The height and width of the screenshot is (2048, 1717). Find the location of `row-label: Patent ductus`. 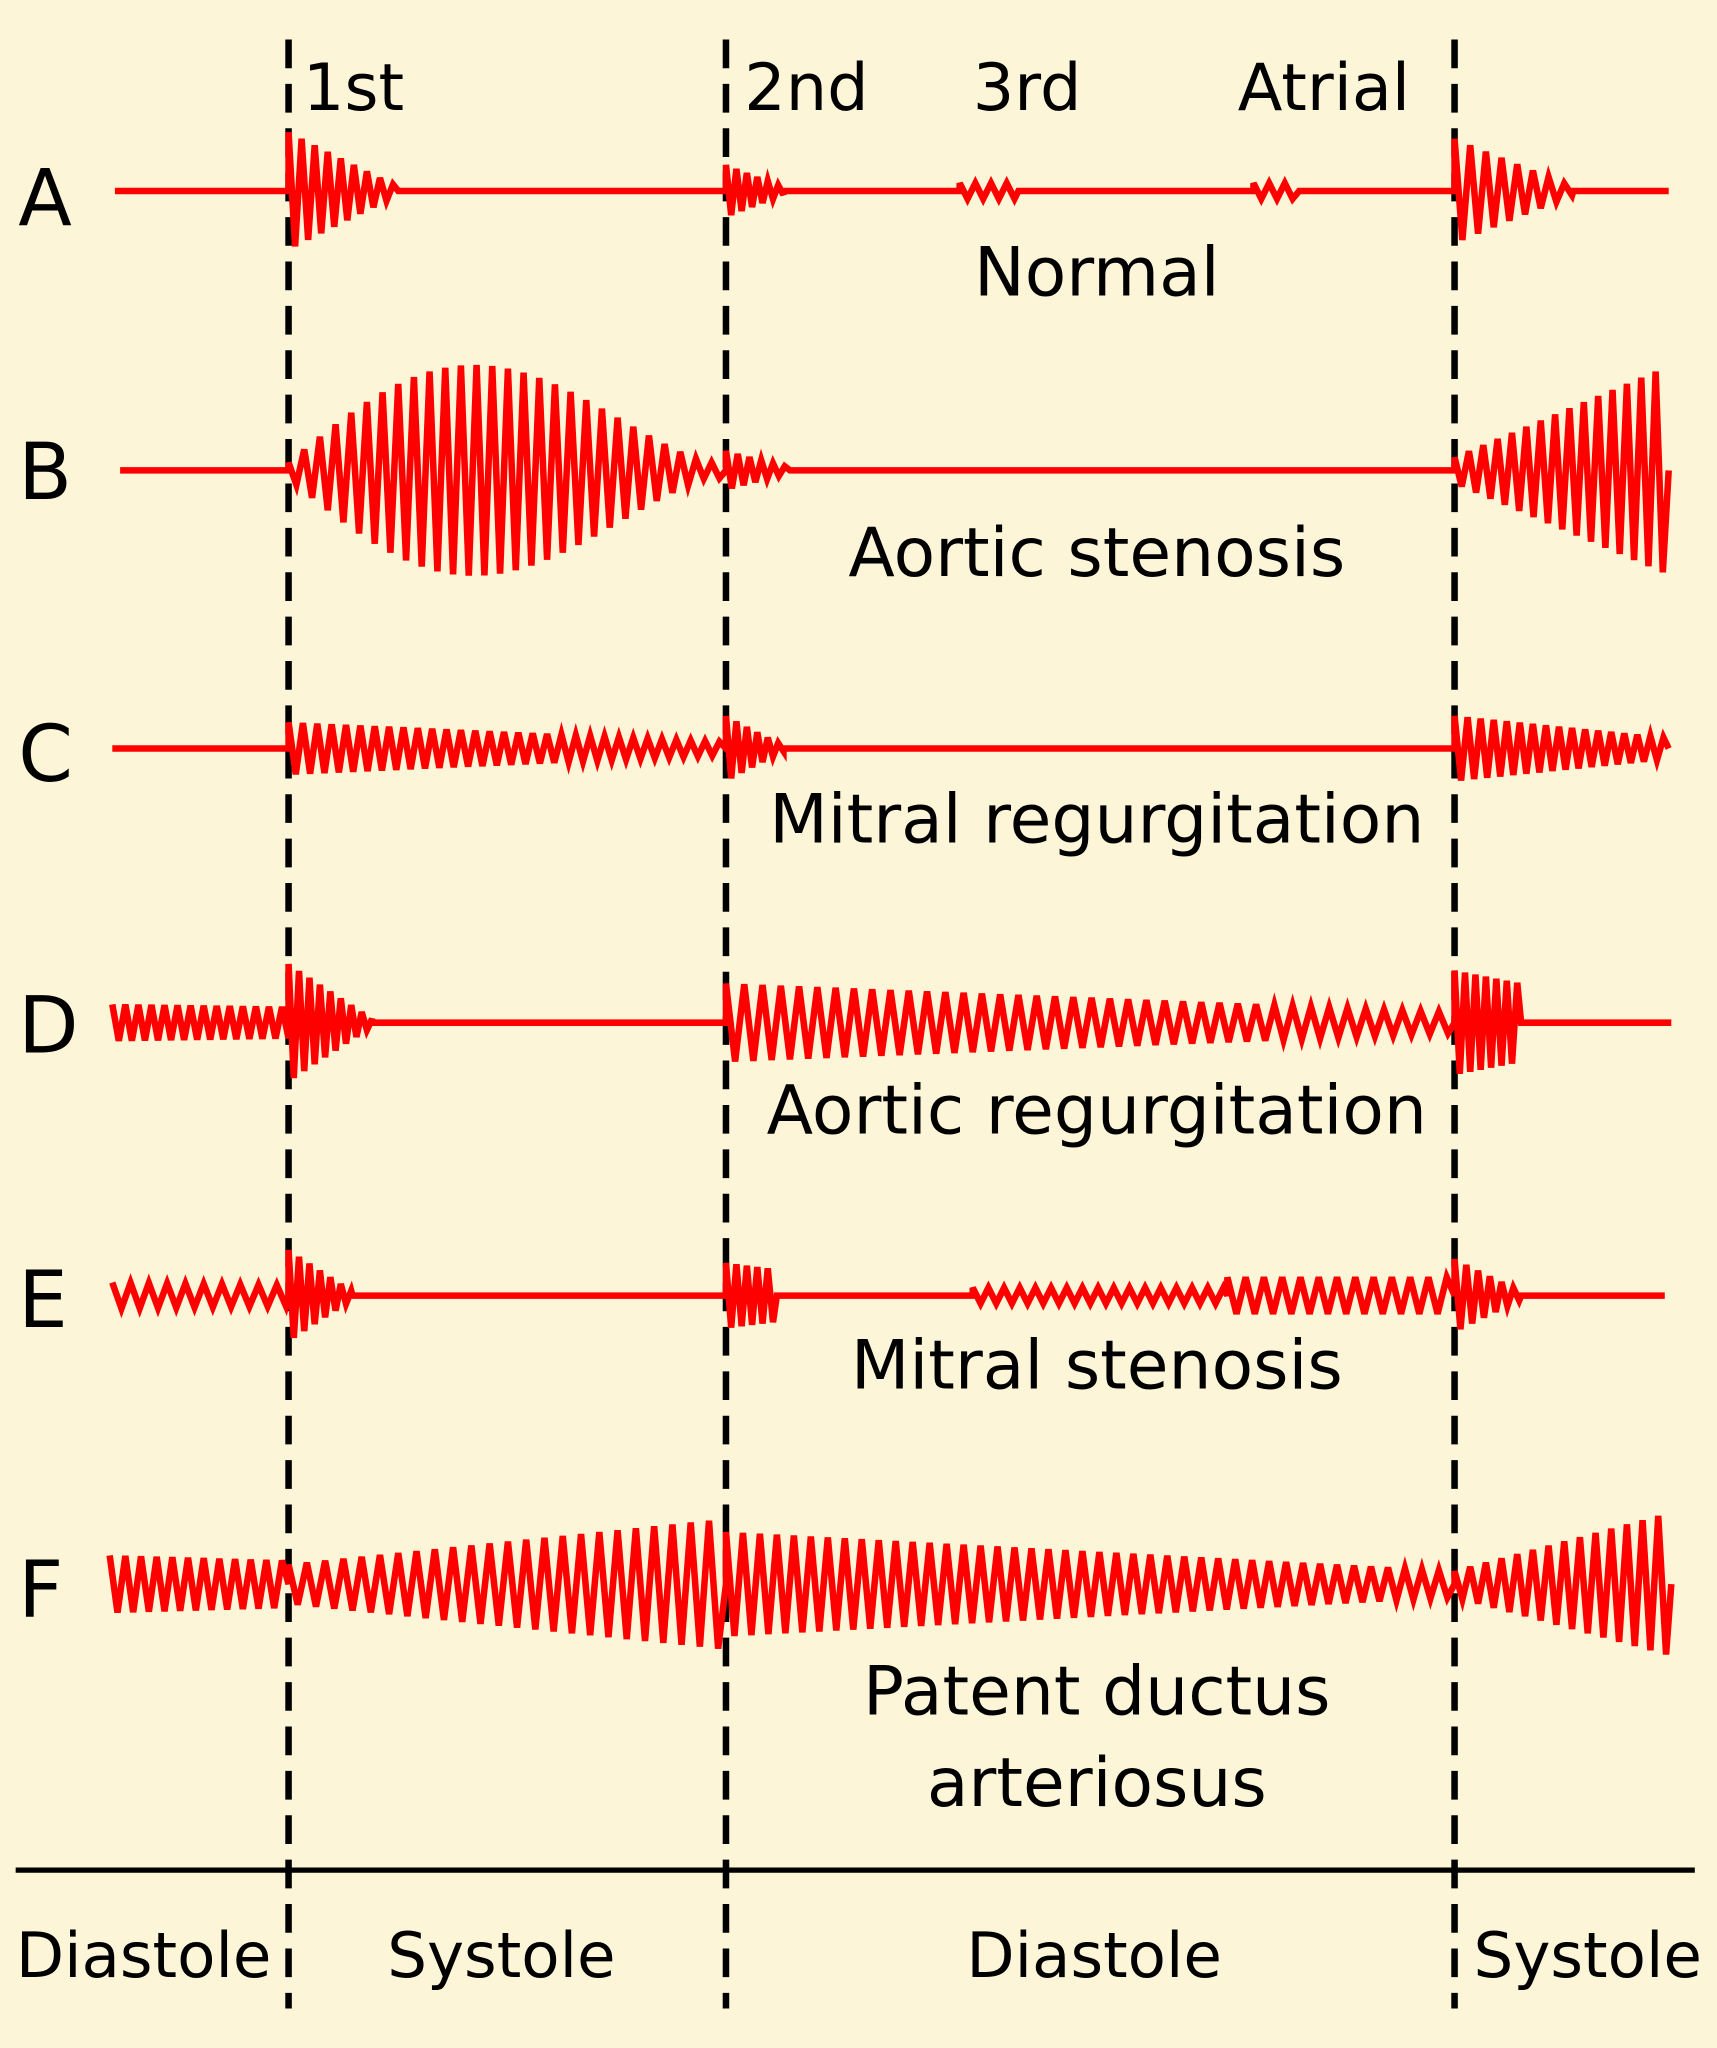

row-label: Patent ductus is located at coordinates (1096, 1692).